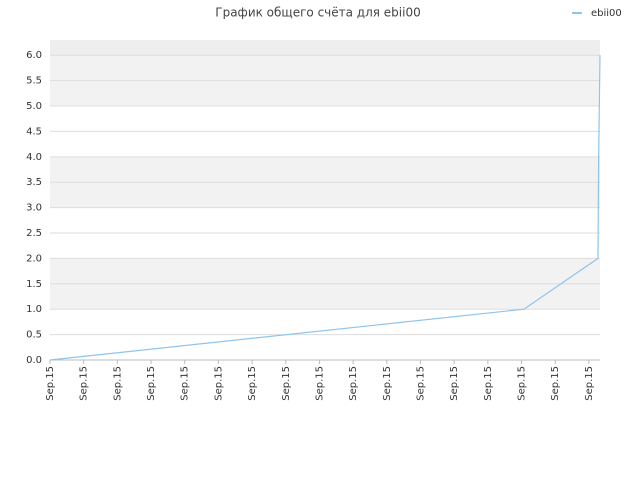 This screenshot has height=480, width=640. What do you see at coordinates (34, 157) in the screenshot?
I see `y-tick-label: 4.0` at bounding box center [34, 157].